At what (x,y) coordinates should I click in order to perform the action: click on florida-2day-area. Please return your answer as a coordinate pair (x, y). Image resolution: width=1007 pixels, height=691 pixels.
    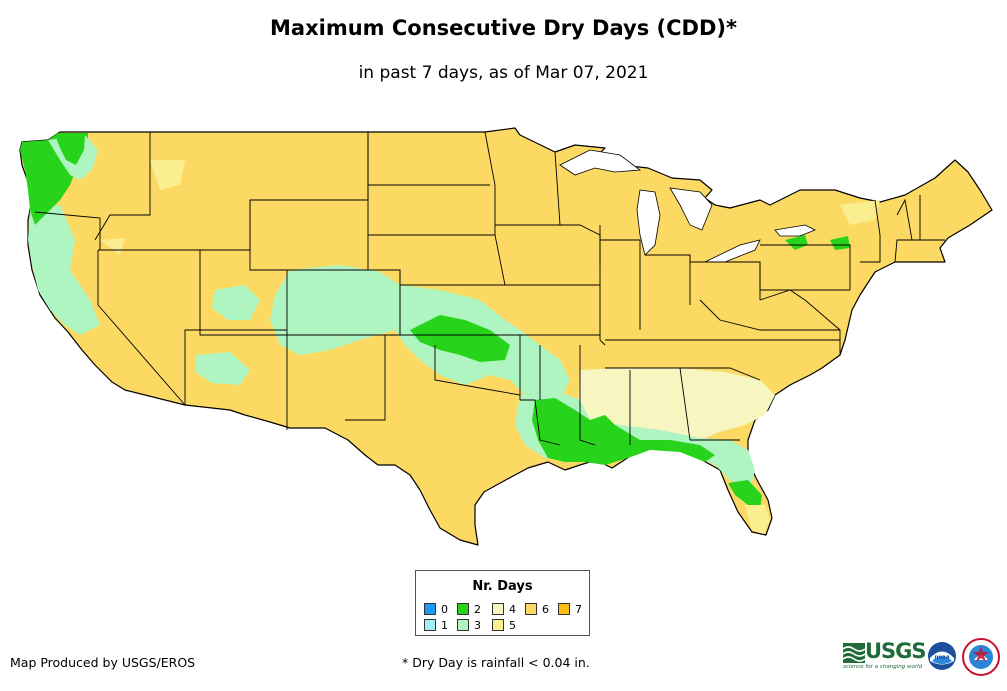
    Looking at the image, I should click on (745, 495).